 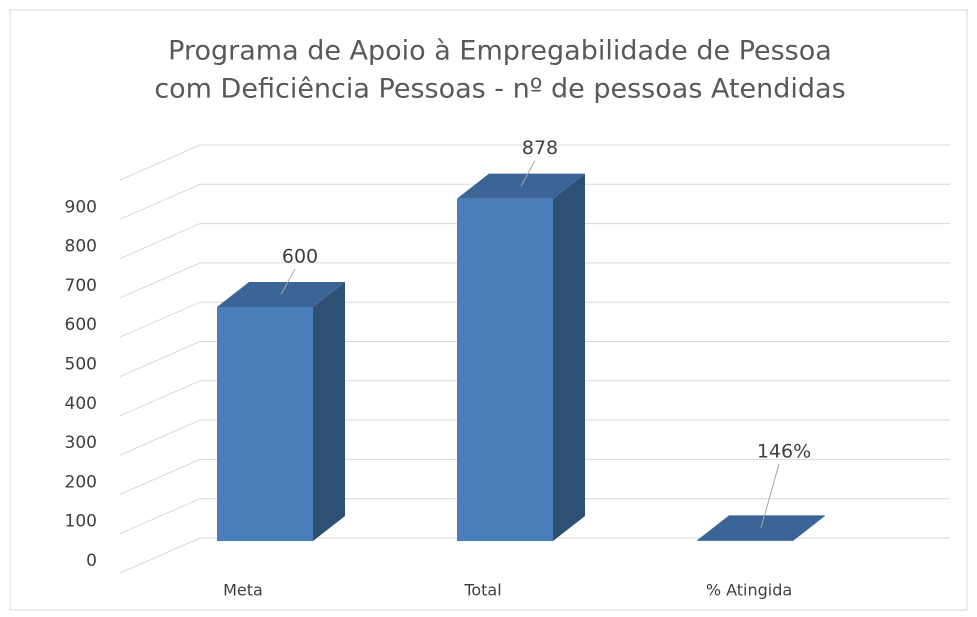 I want to click on y-tick-label: 100, so click(x=81, y=522).